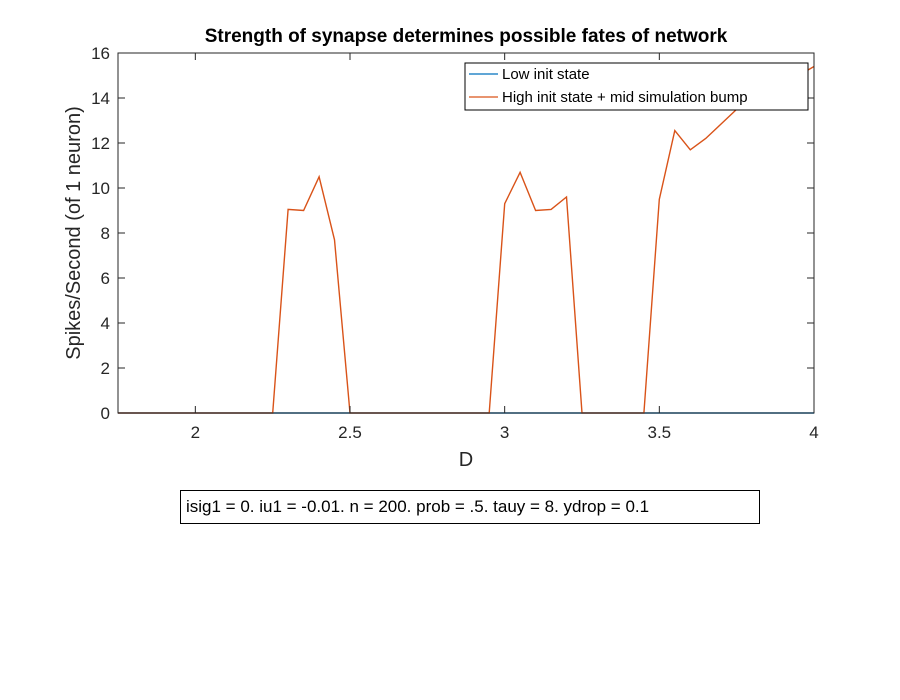  Describe the element at coordinates (625, 97) in the screenshot. I see `legend-label-high-init-state: High init state + mid simulation bump` at that location.